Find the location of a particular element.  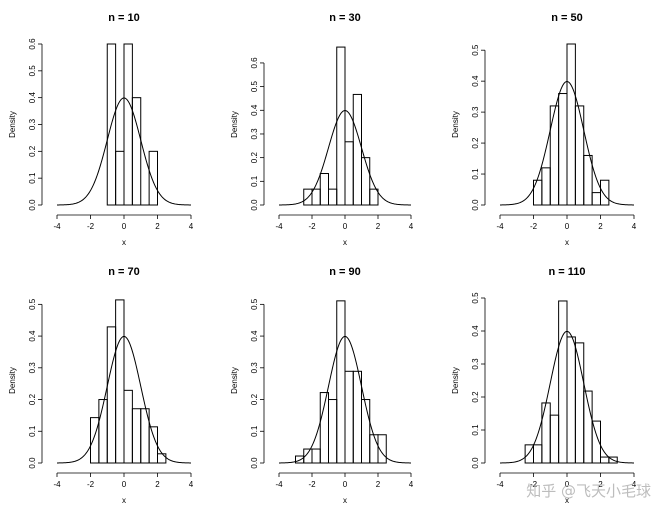

watermark: 知乎 @飞天小毛球 is located at coordinates (588, 491).